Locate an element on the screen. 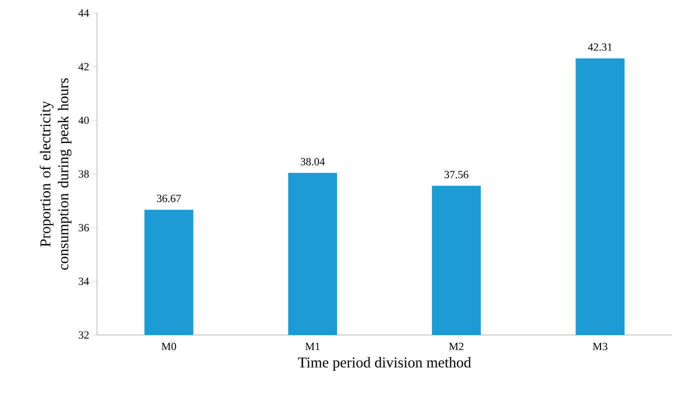  x-tick-label: M0 is located at coordinates (169, 346).